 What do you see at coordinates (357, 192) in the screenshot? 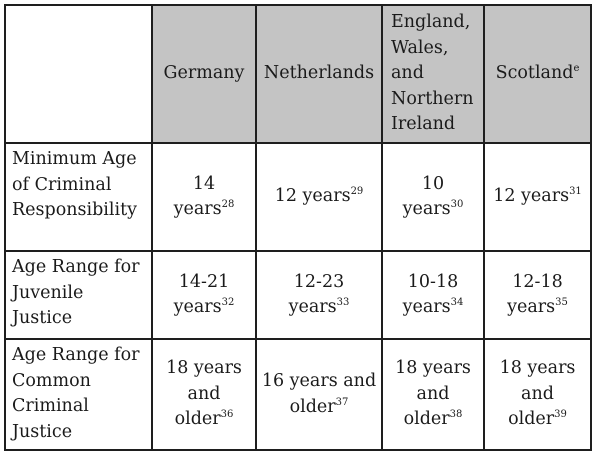
I see `footnote-marker: 29` at bounding box center [357, 192].